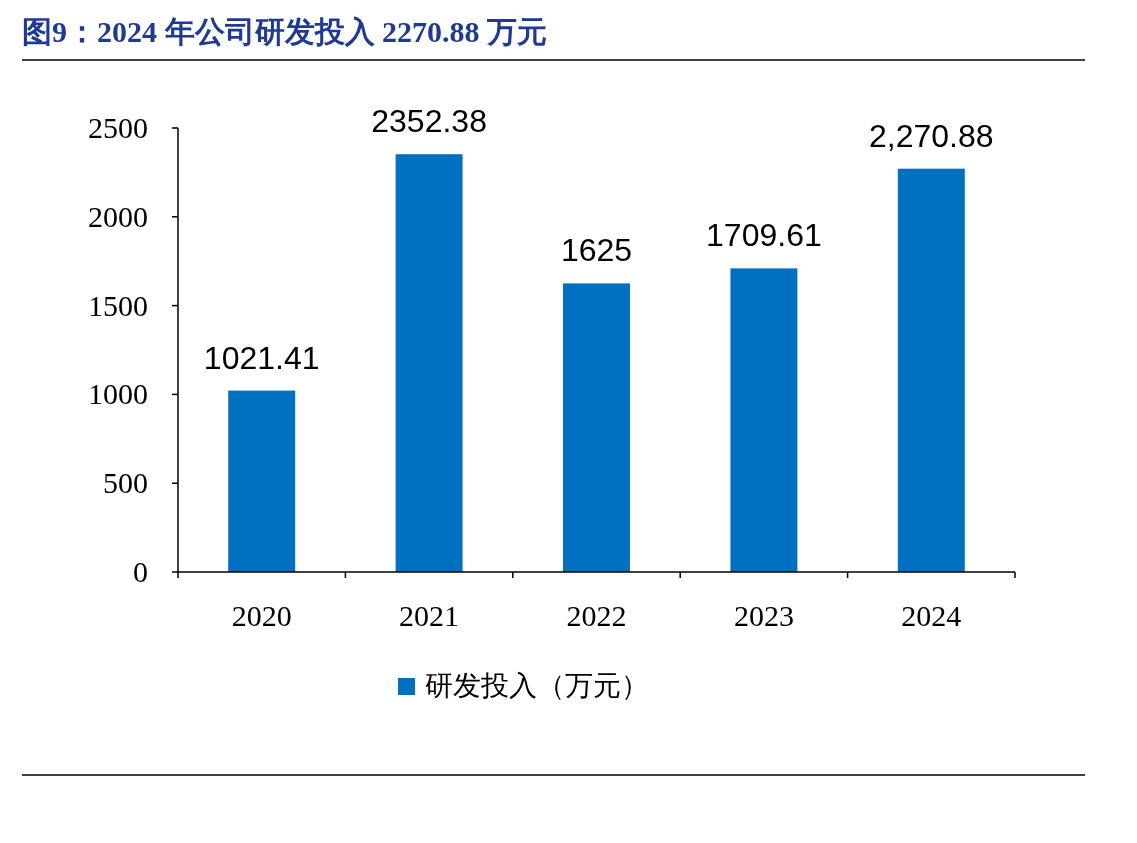  I want to click on y-tick-label: 1000, so click(118, 394).